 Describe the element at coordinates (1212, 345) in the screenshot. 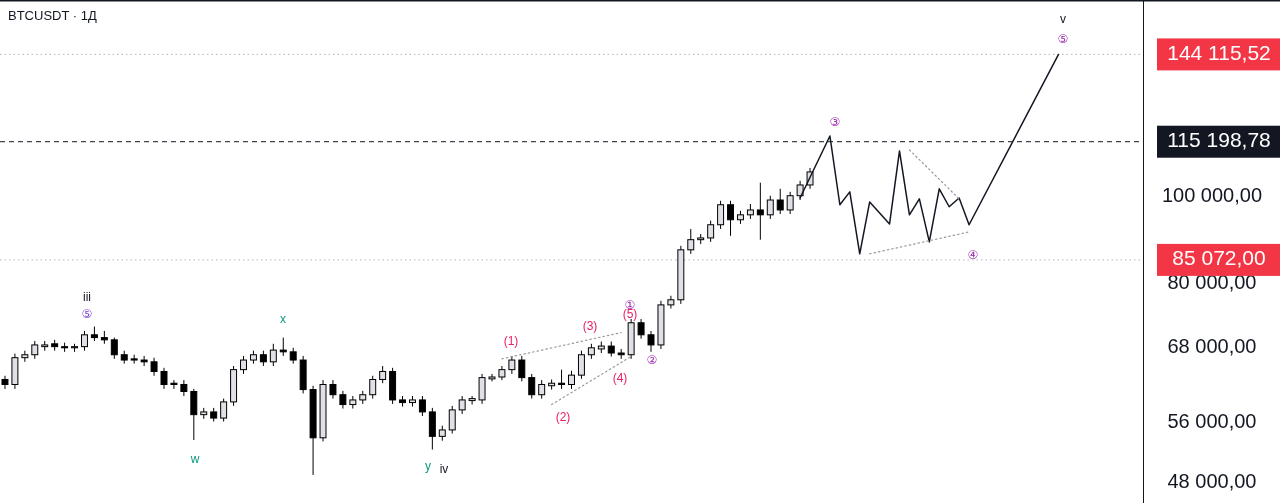

I see `y-tick-label: 68 000,00` at that location.